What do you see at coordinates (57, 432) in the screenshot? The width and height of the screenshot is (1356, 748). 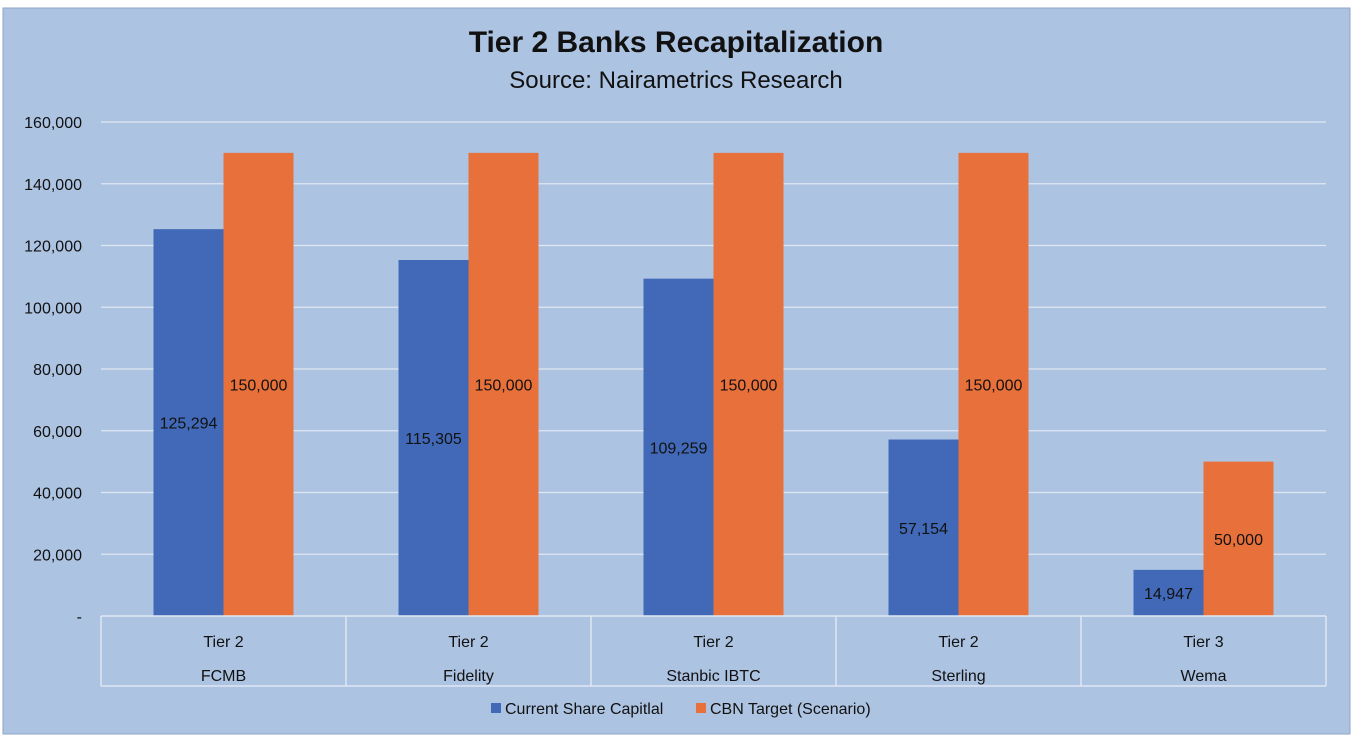 I see `y-tick-label: 60,000` at bounding box center [57, 432].